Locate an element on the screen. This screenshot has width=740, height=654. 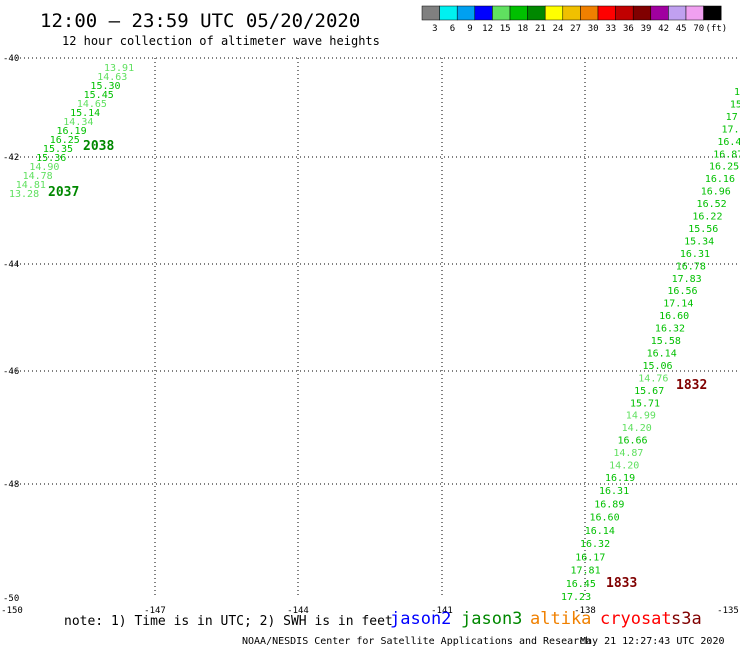
wave-height-value: 14.87 is located at coordinates (628, 453).